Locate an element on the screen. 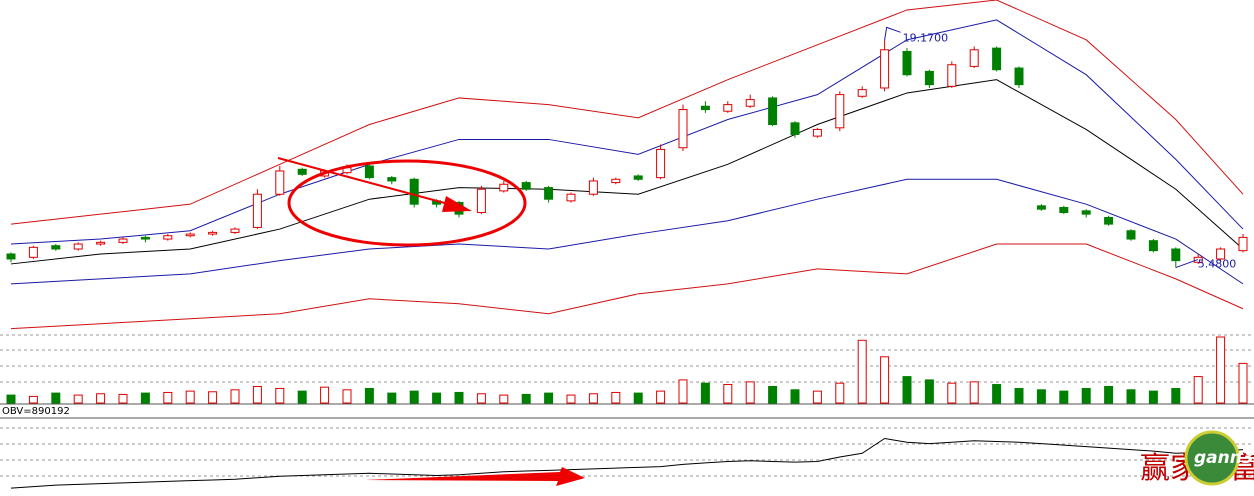  obv-line is located at coordinates (627, 463).